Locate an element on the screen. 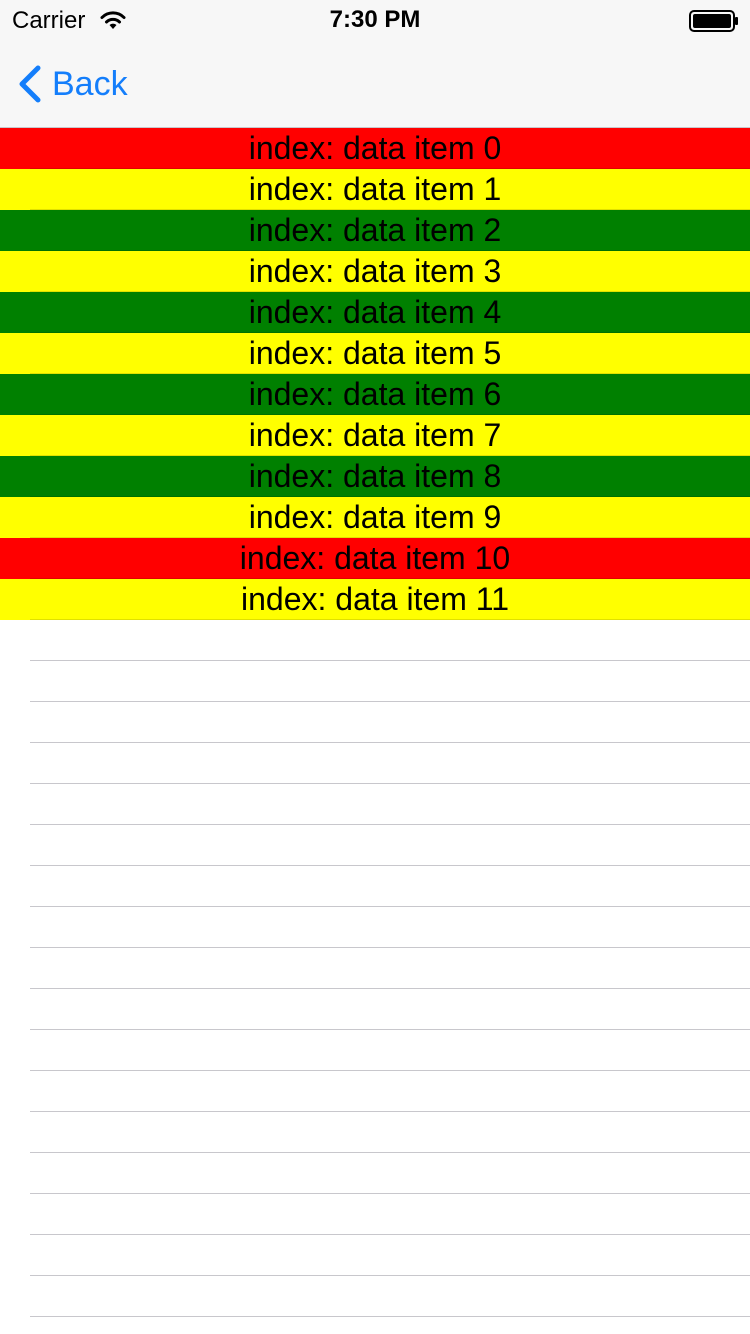 Image resolution: width=750 pixels, height=1334 pixels. wifi-icon is located at coordinates (113, 20).